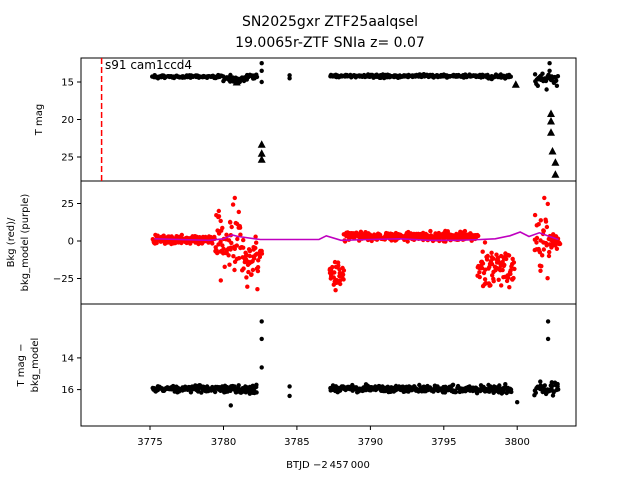  What do you see at coordinates (333, 437) in the screenshot?
I see `x-axis-ticks: 3775 3780 3785 3790 3795 3800` at bounding box center [333, 437].